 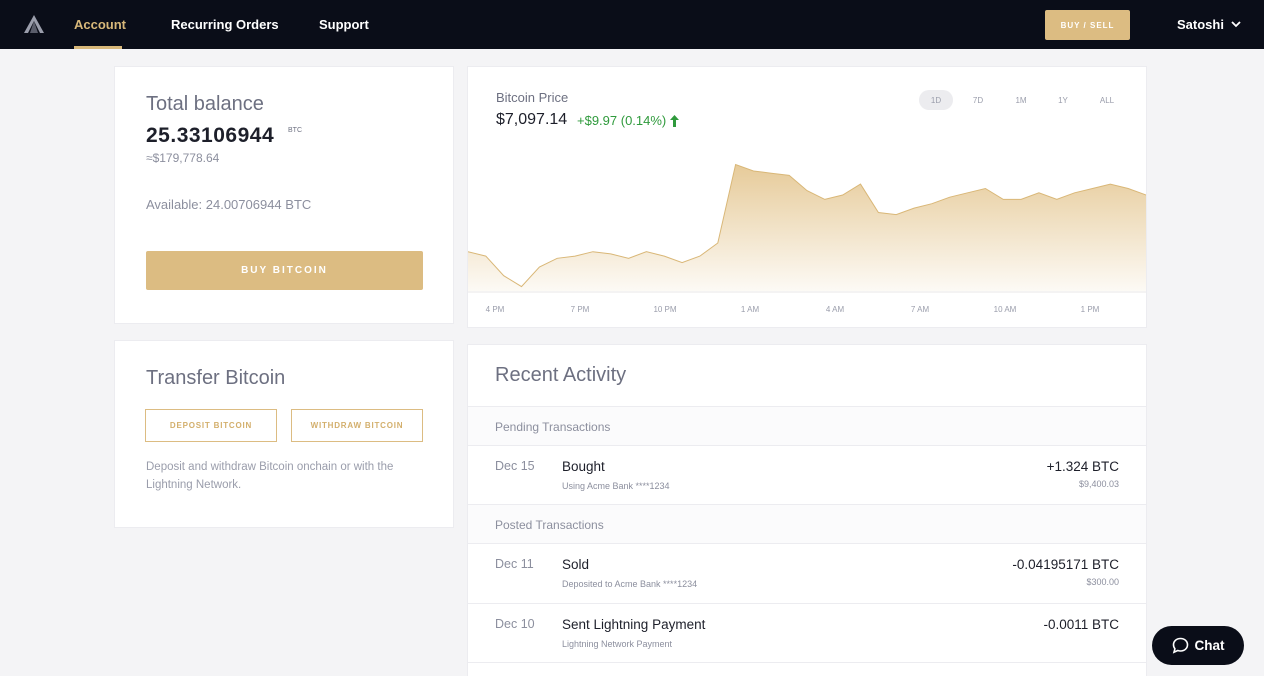 What do you see at coordinates (1082, 466) in the screenshot?
I see `tx-amount: +1.324 BTC` at bounding box center [1082, 466].